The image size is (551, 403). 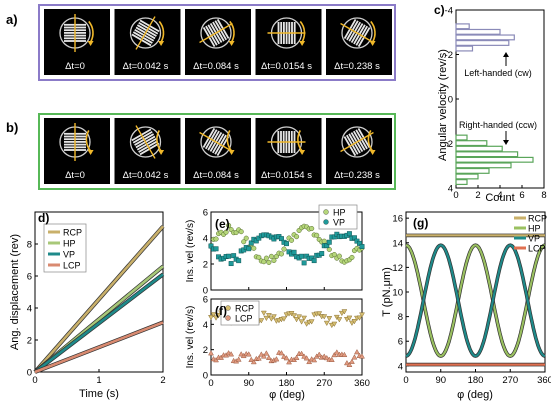 What do you see at coordinates (339, 213) in the screenshot?
I see `legend-label: HP` at bounding box center [339, 213].